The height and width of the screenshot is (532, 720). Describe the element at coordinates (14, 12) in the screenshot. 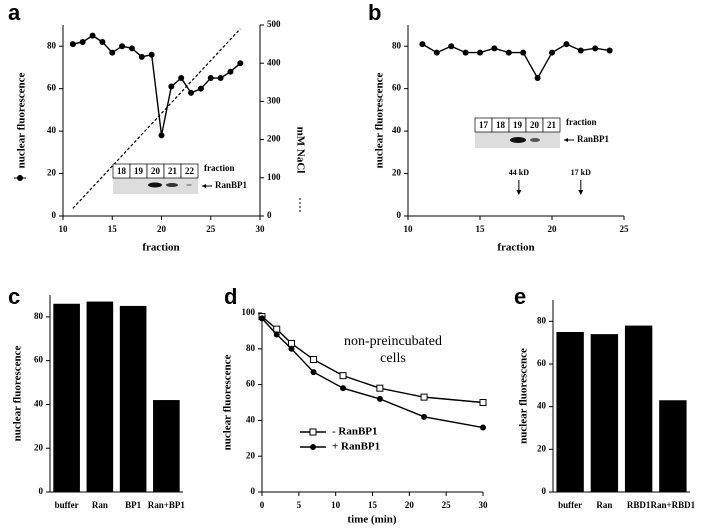

I see `panel-letter: a` at that location.